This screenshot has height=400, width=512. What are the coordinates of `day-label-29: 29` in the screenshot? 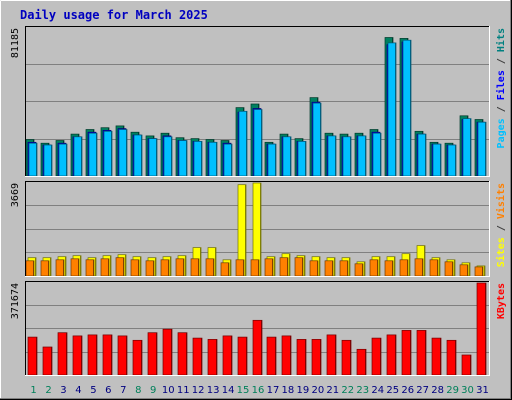 It's located at (452, 390).